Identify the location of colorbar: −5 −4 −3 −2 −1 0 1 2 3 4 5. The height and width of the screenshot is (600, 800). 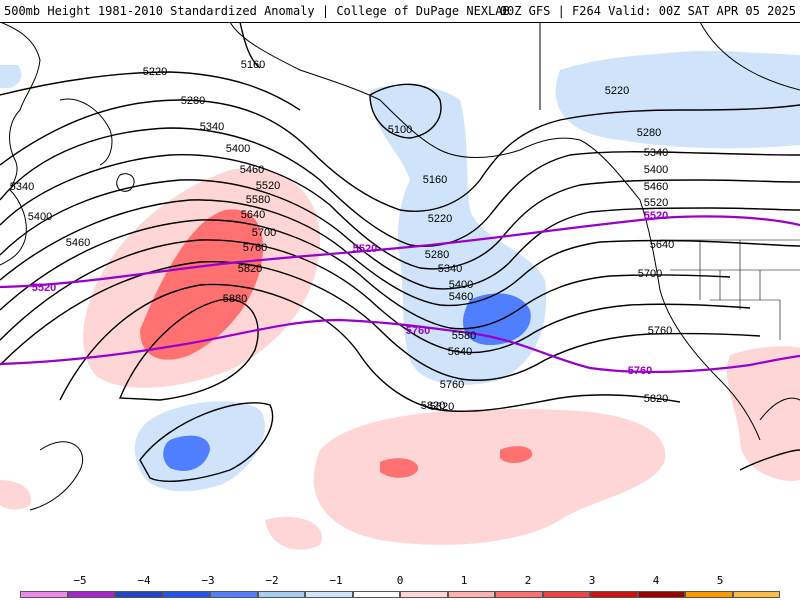
(400, 586).